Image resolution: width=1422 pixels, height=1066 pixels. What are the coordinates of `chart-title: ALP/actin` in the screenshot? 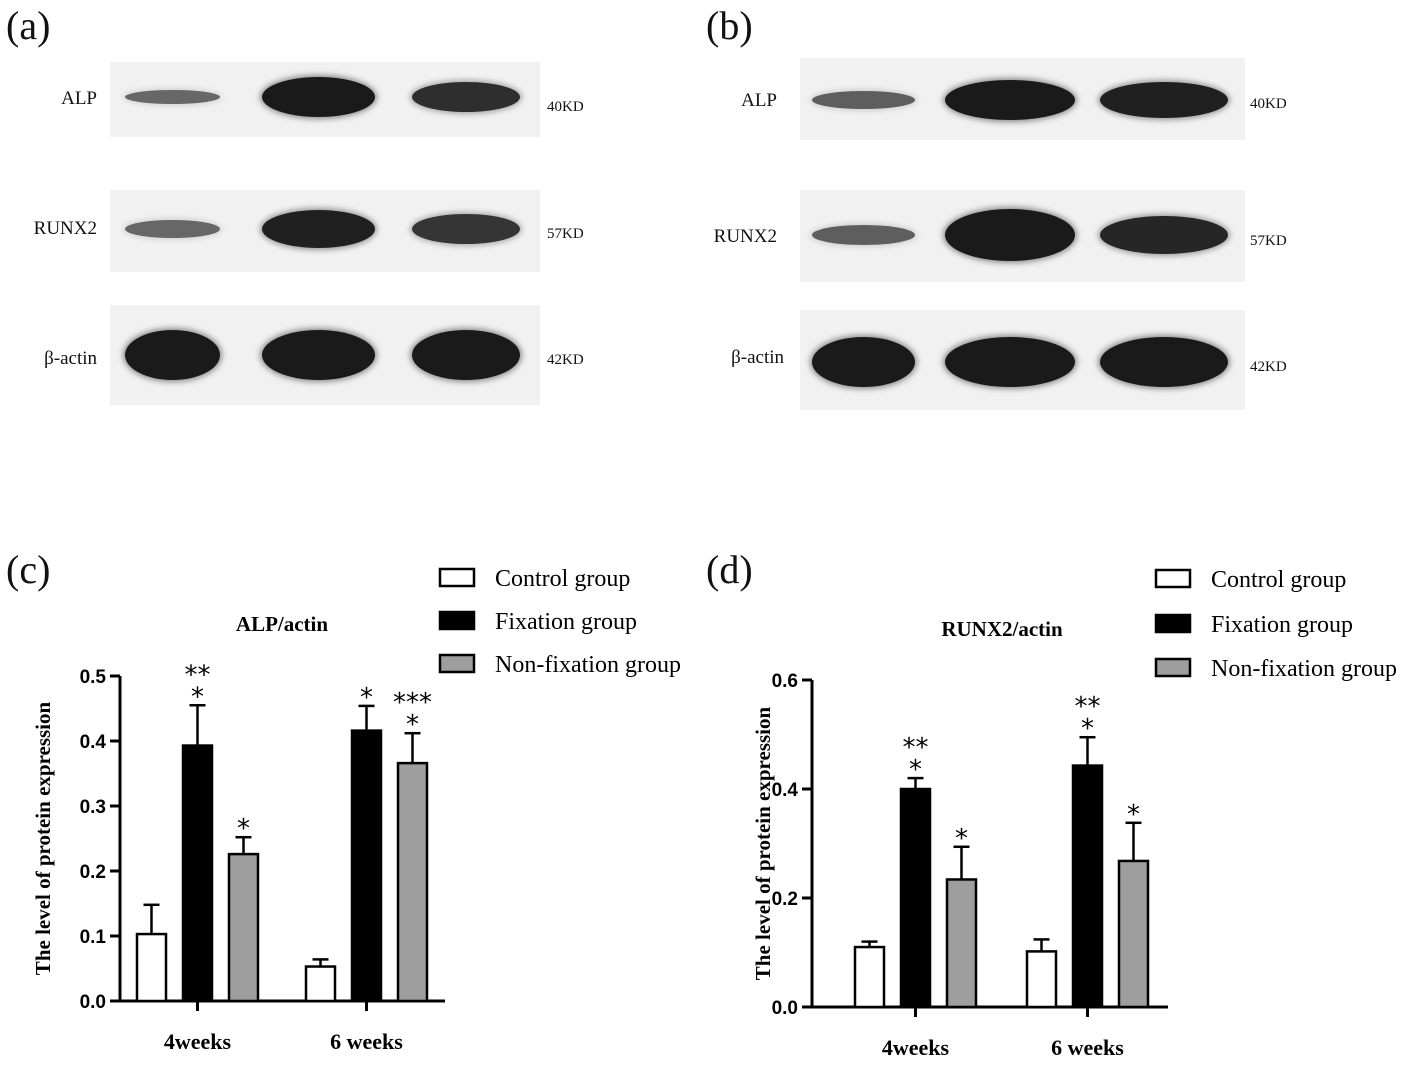 It's located at (282, 624).